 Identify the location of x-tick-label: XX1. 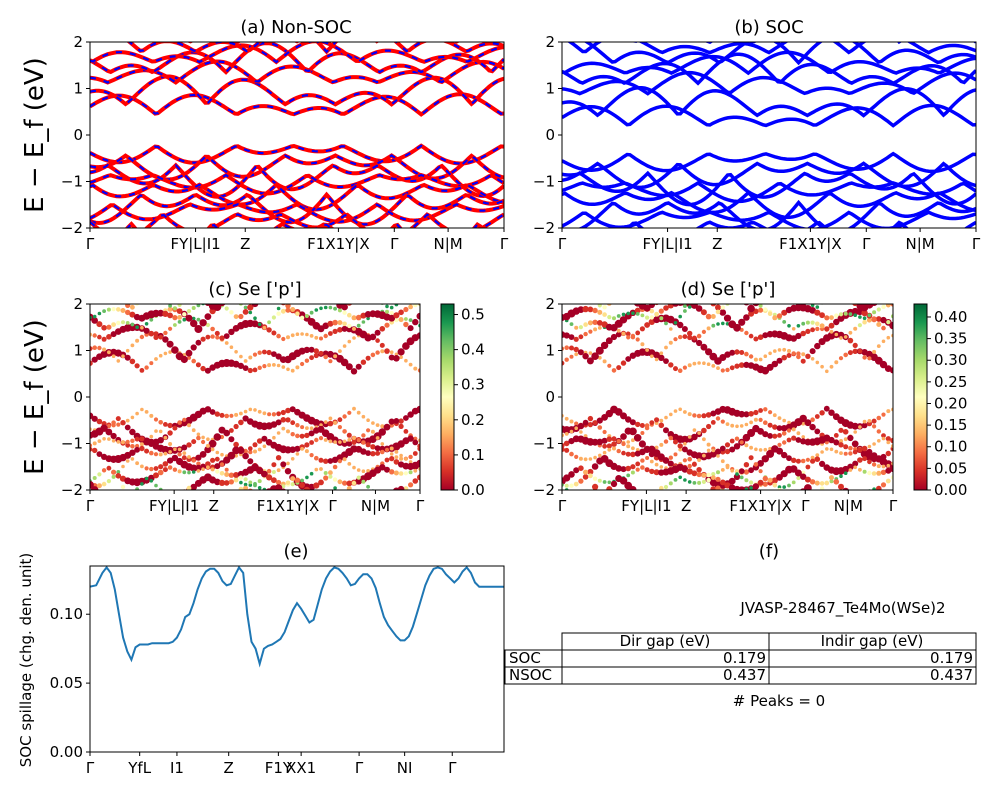
(301, 768).